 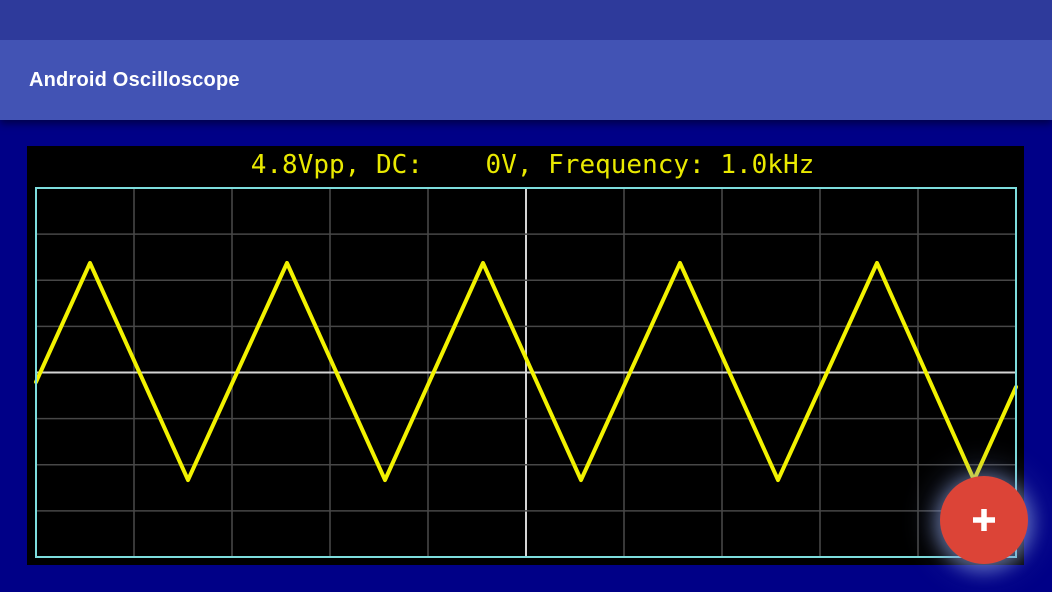 I want to click on status-bar, so click(x=526, y=20).